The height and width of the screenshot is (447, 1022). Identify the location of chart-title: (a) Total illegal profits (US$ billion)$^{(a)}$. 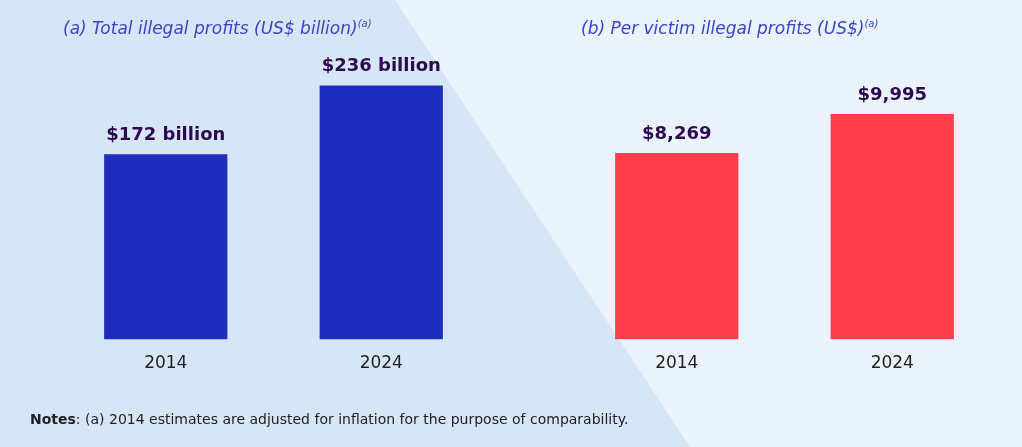
(217, 28).